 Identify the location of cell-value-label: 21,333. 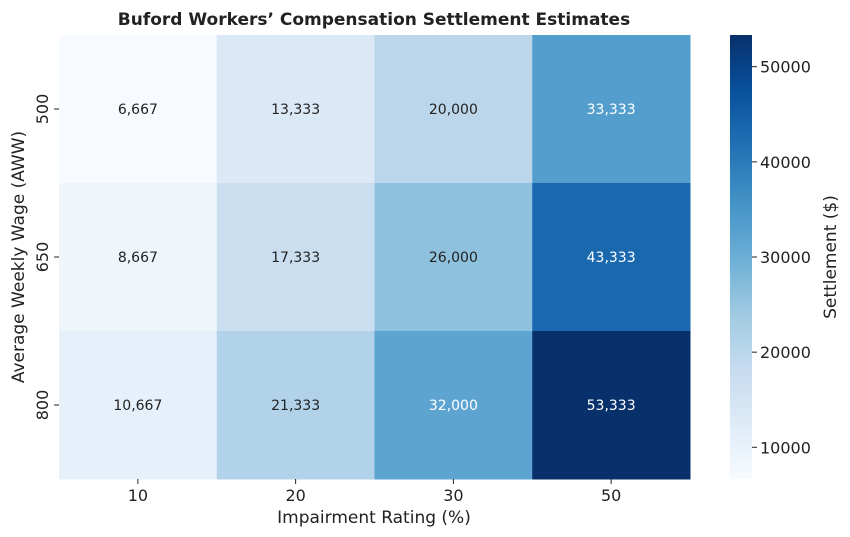
(295, 406).